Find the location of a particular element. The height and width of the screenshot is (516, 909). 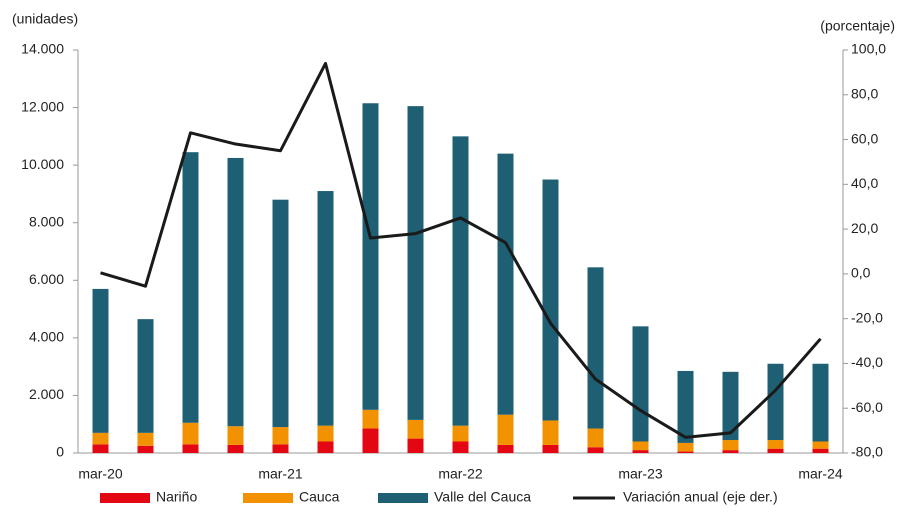

y2-tick-label: -40,0 is located at coordinates (867, 362).